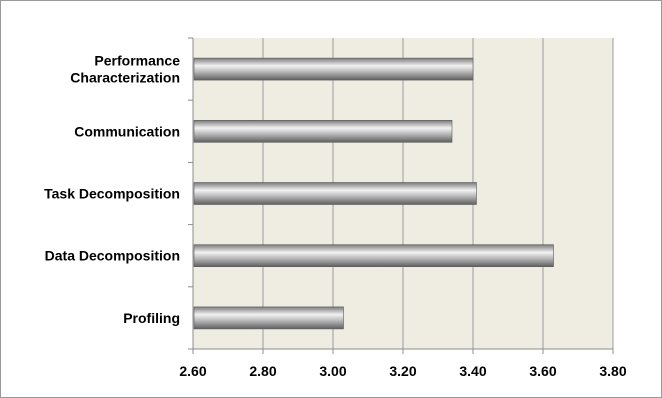  I want to click on x-tick-label: 2.80, so click(262, 371).